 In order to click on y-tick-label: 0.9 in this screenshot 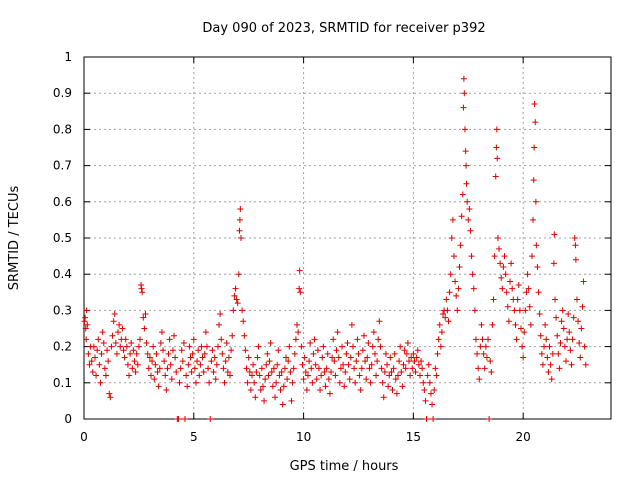, I will do `click(62, 93)`.